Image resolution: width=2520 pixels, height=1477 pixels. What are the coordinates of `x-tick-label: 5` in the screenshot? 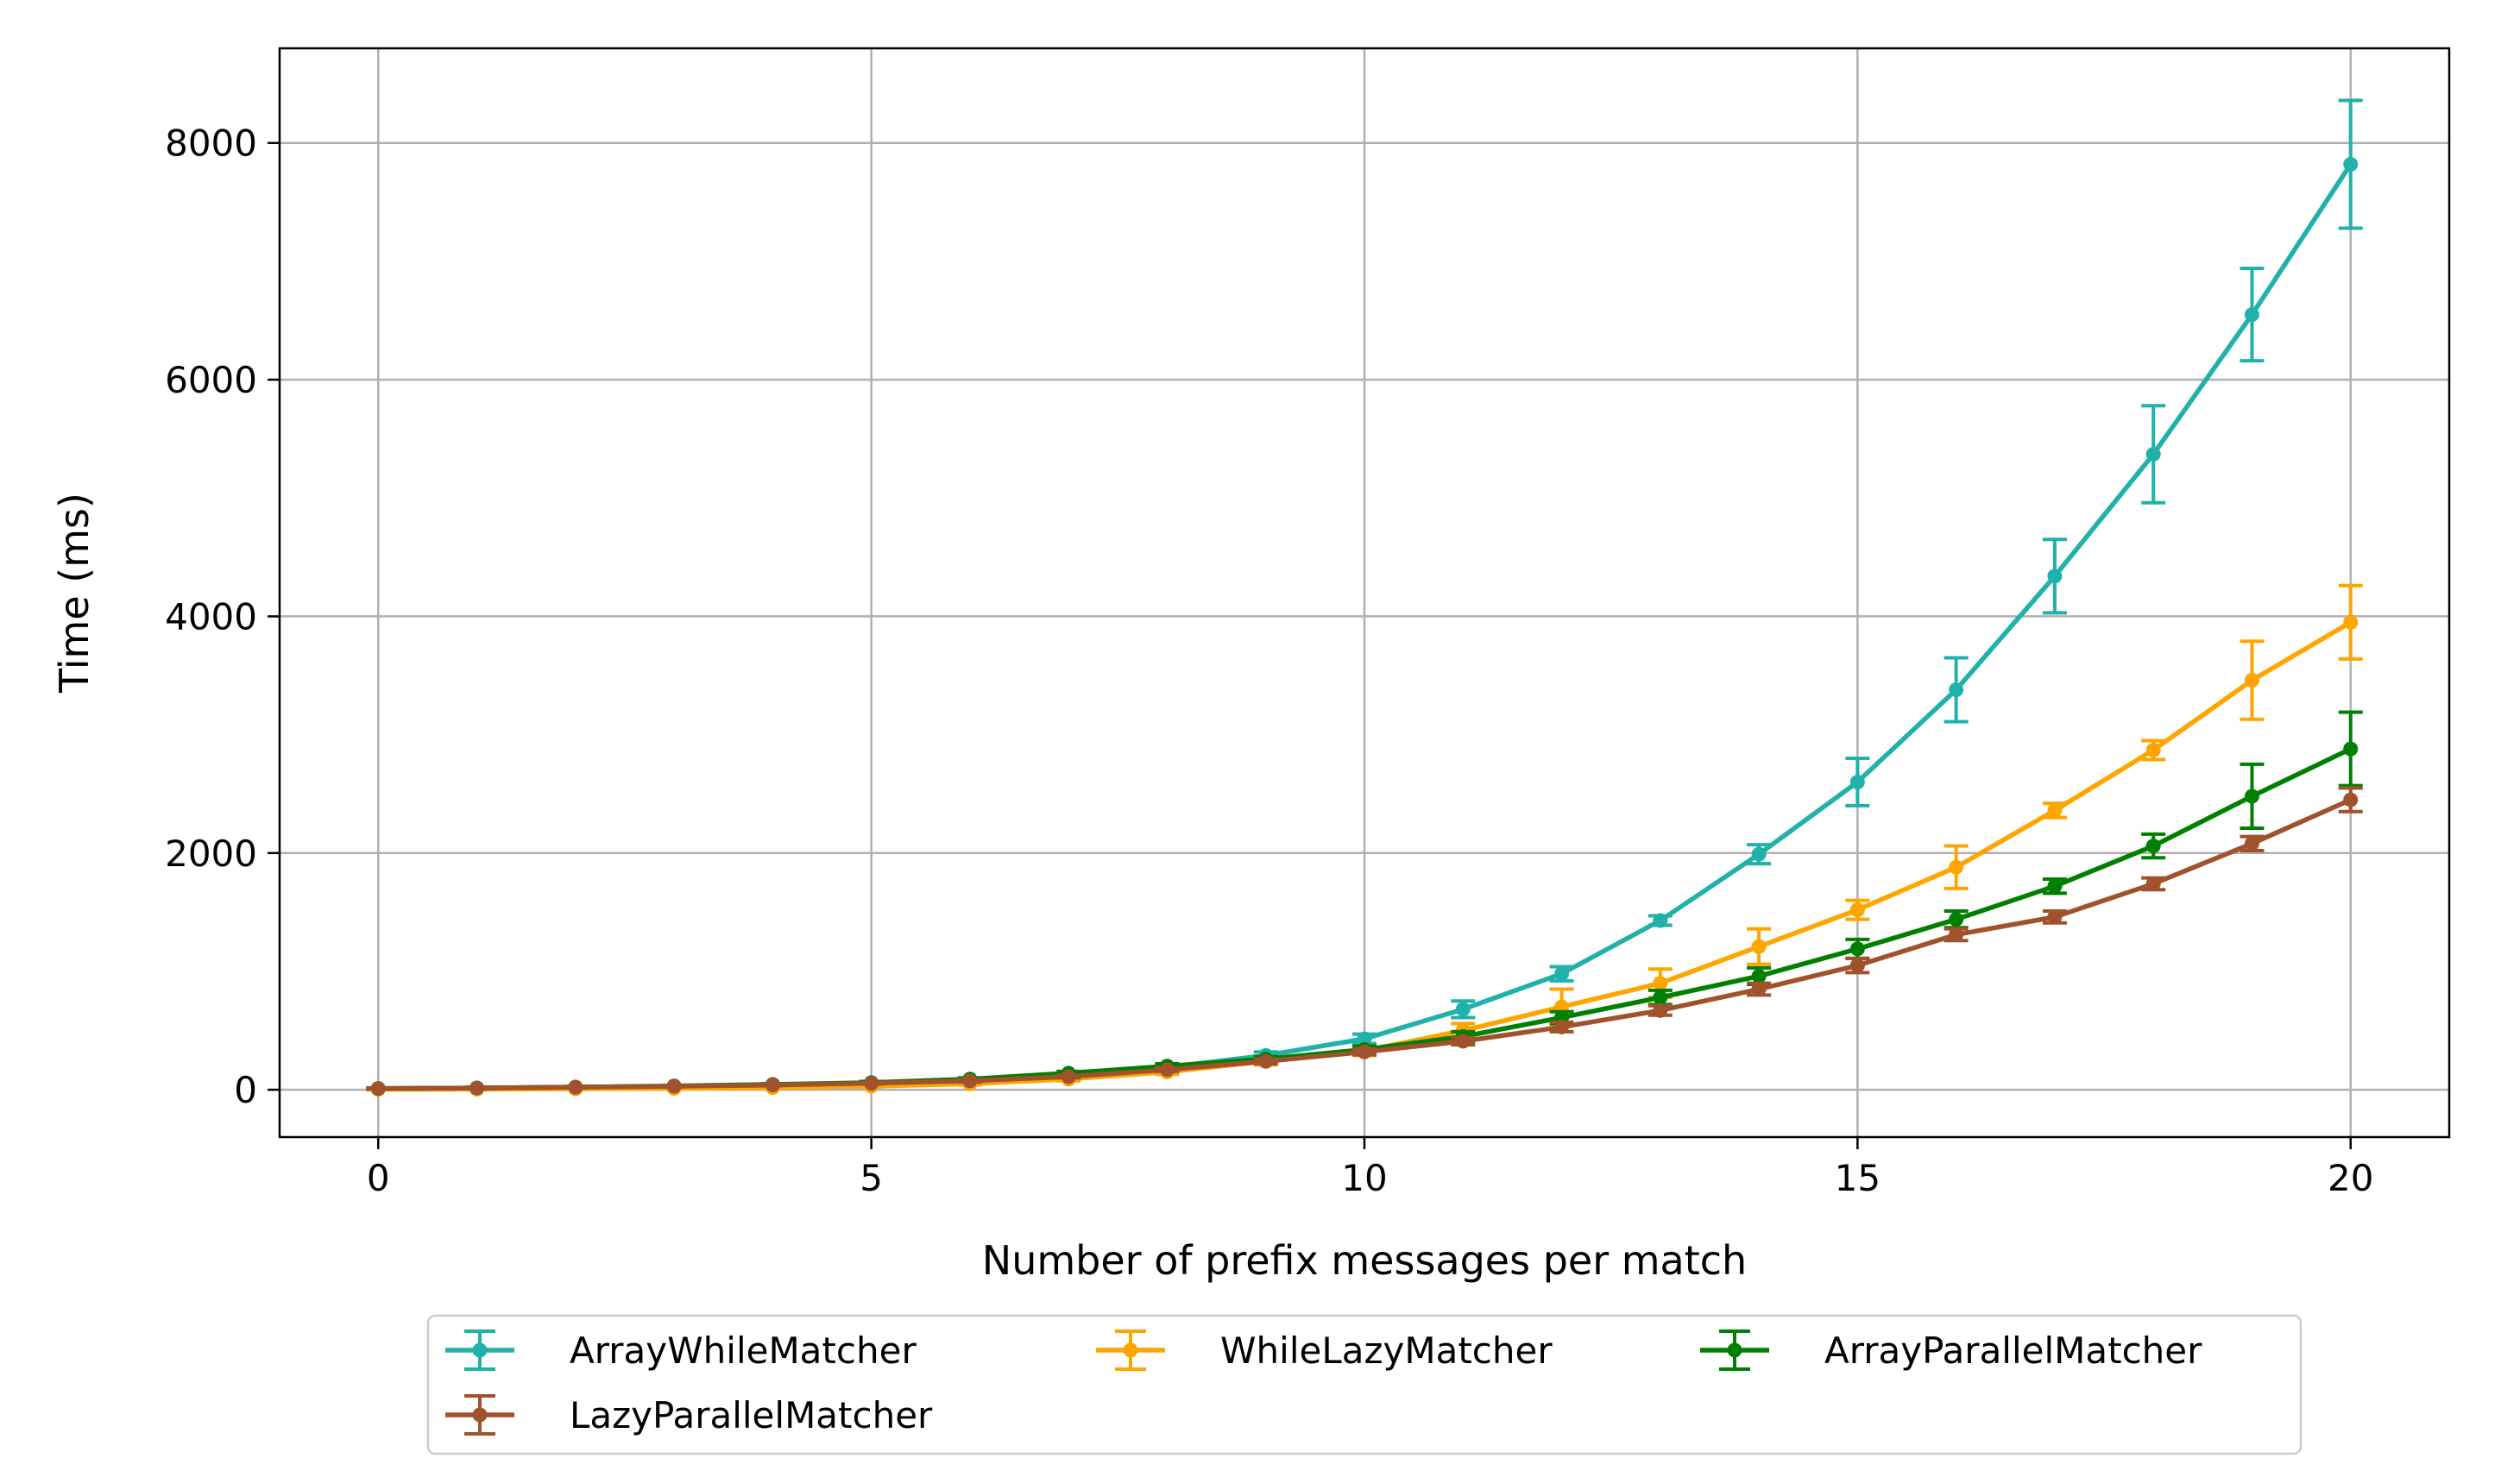 It's located at (871, 1178).